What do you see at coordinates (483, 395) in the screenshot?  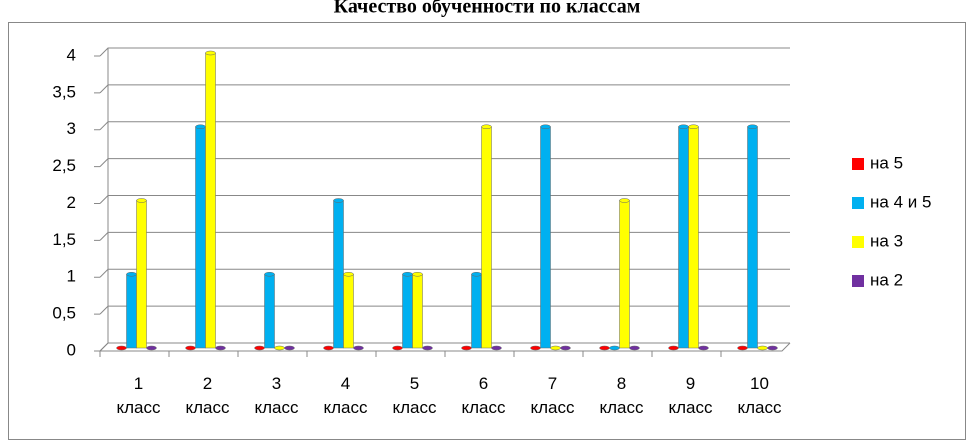 I see `x-tick-label: 6 класс` at bounding box center [483, 395].